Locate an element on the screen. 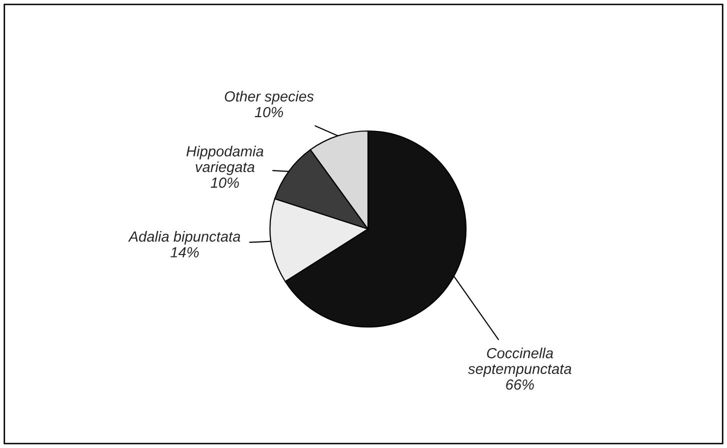 The height and width of the screenshot is (448, 727). data-label: 14% is located at coordinates (184, 252).